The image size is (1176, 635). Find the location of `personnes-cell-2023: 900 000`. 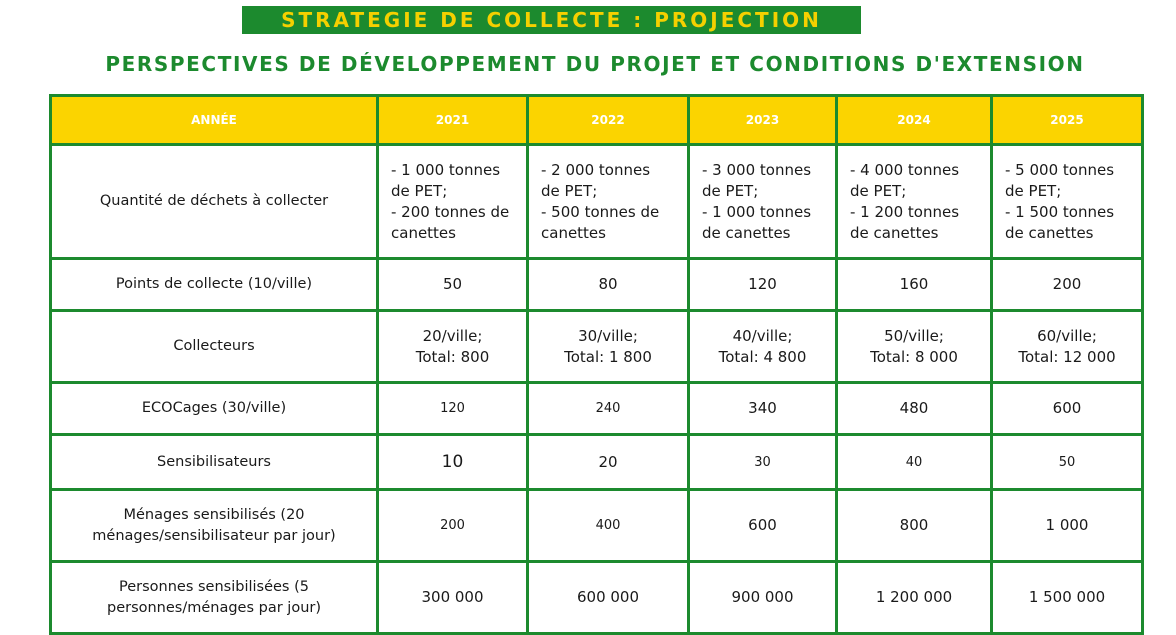

personnes-cell-2023: 900 000 is located at coordinates (762, 597).